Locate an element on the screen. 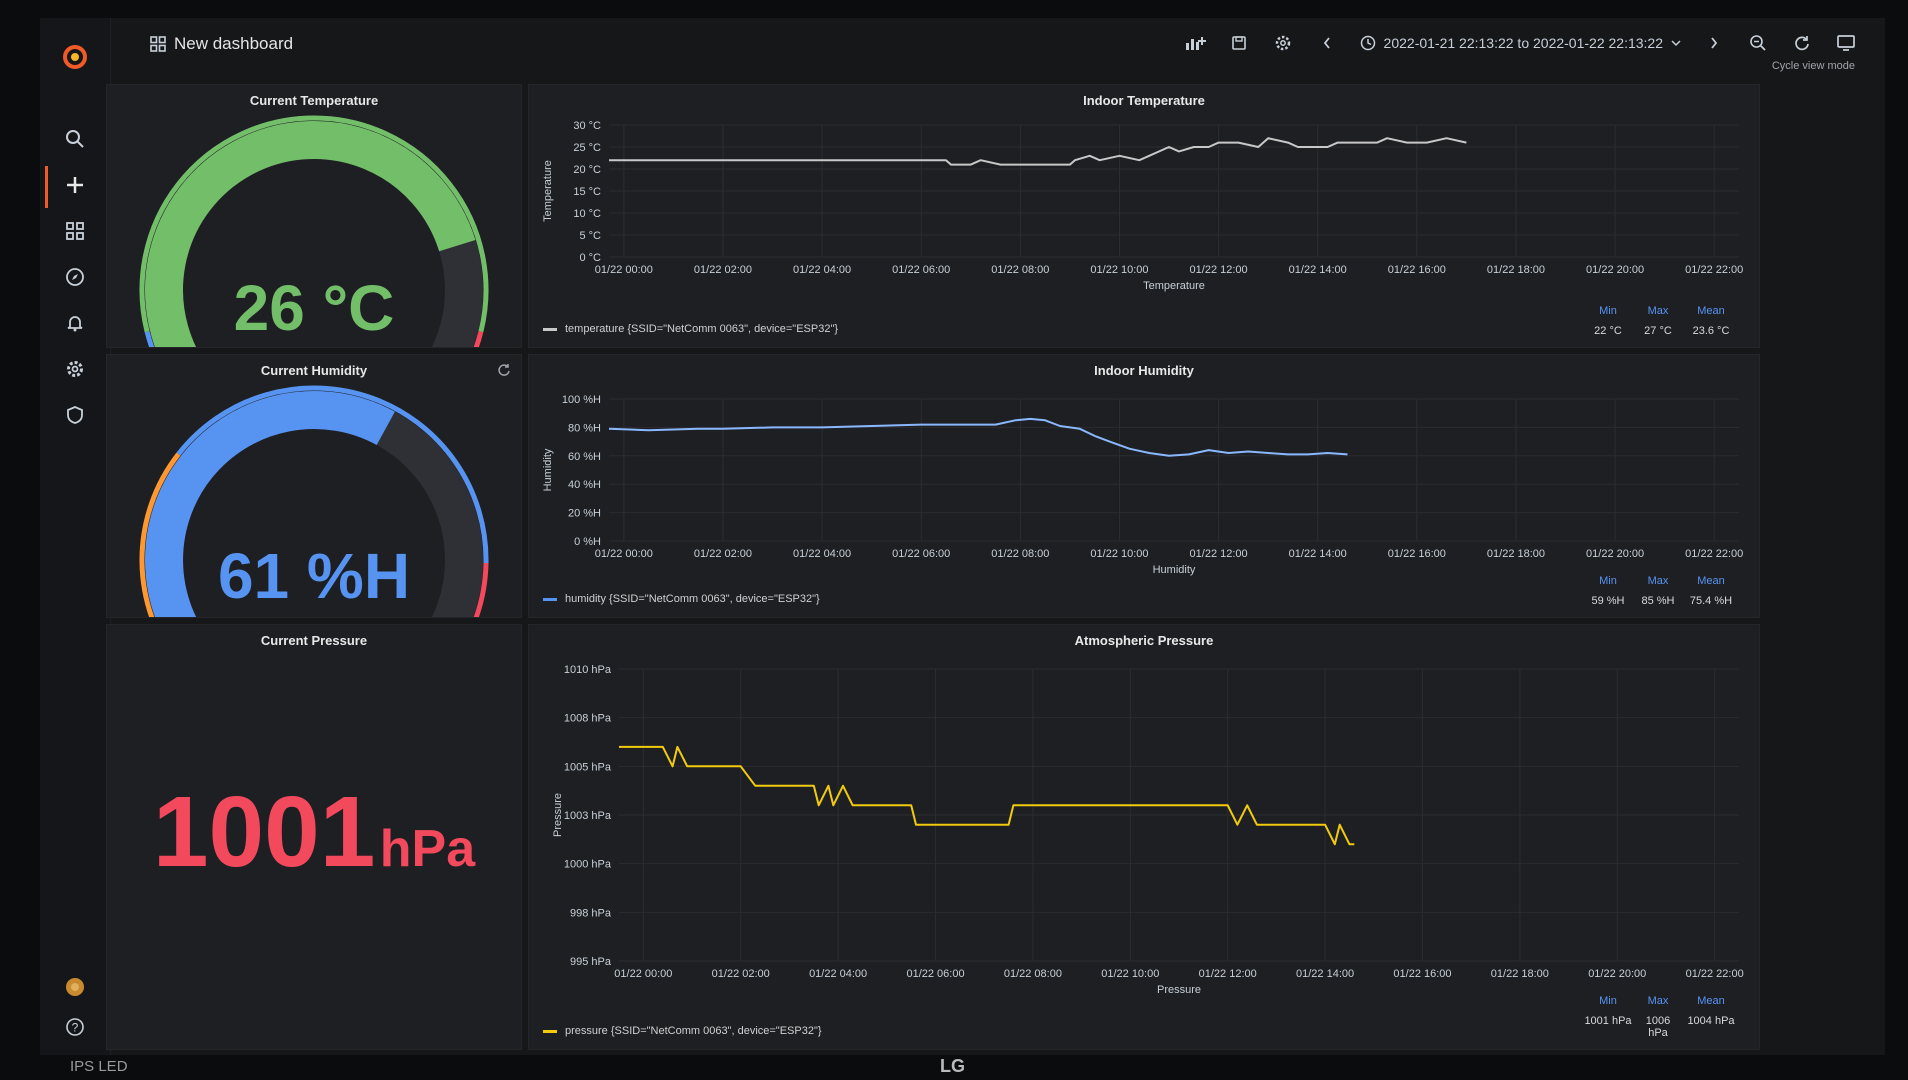 This screenshot has width=1908, height=1080. panel-title: Current Humidity is located at coordinates (314, 370).